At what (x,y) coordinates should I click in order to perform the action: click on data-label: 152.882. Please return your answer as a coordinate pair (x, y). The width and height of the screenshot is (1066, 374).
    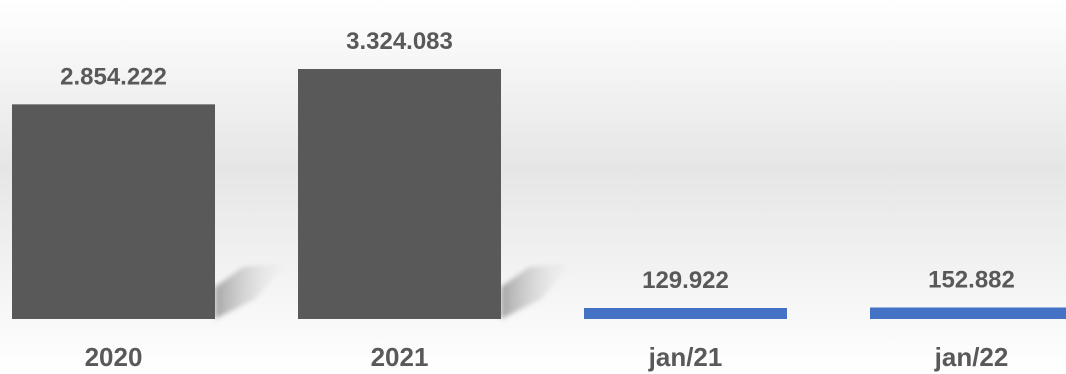
    Looking at the image, I should click on (971, 280).